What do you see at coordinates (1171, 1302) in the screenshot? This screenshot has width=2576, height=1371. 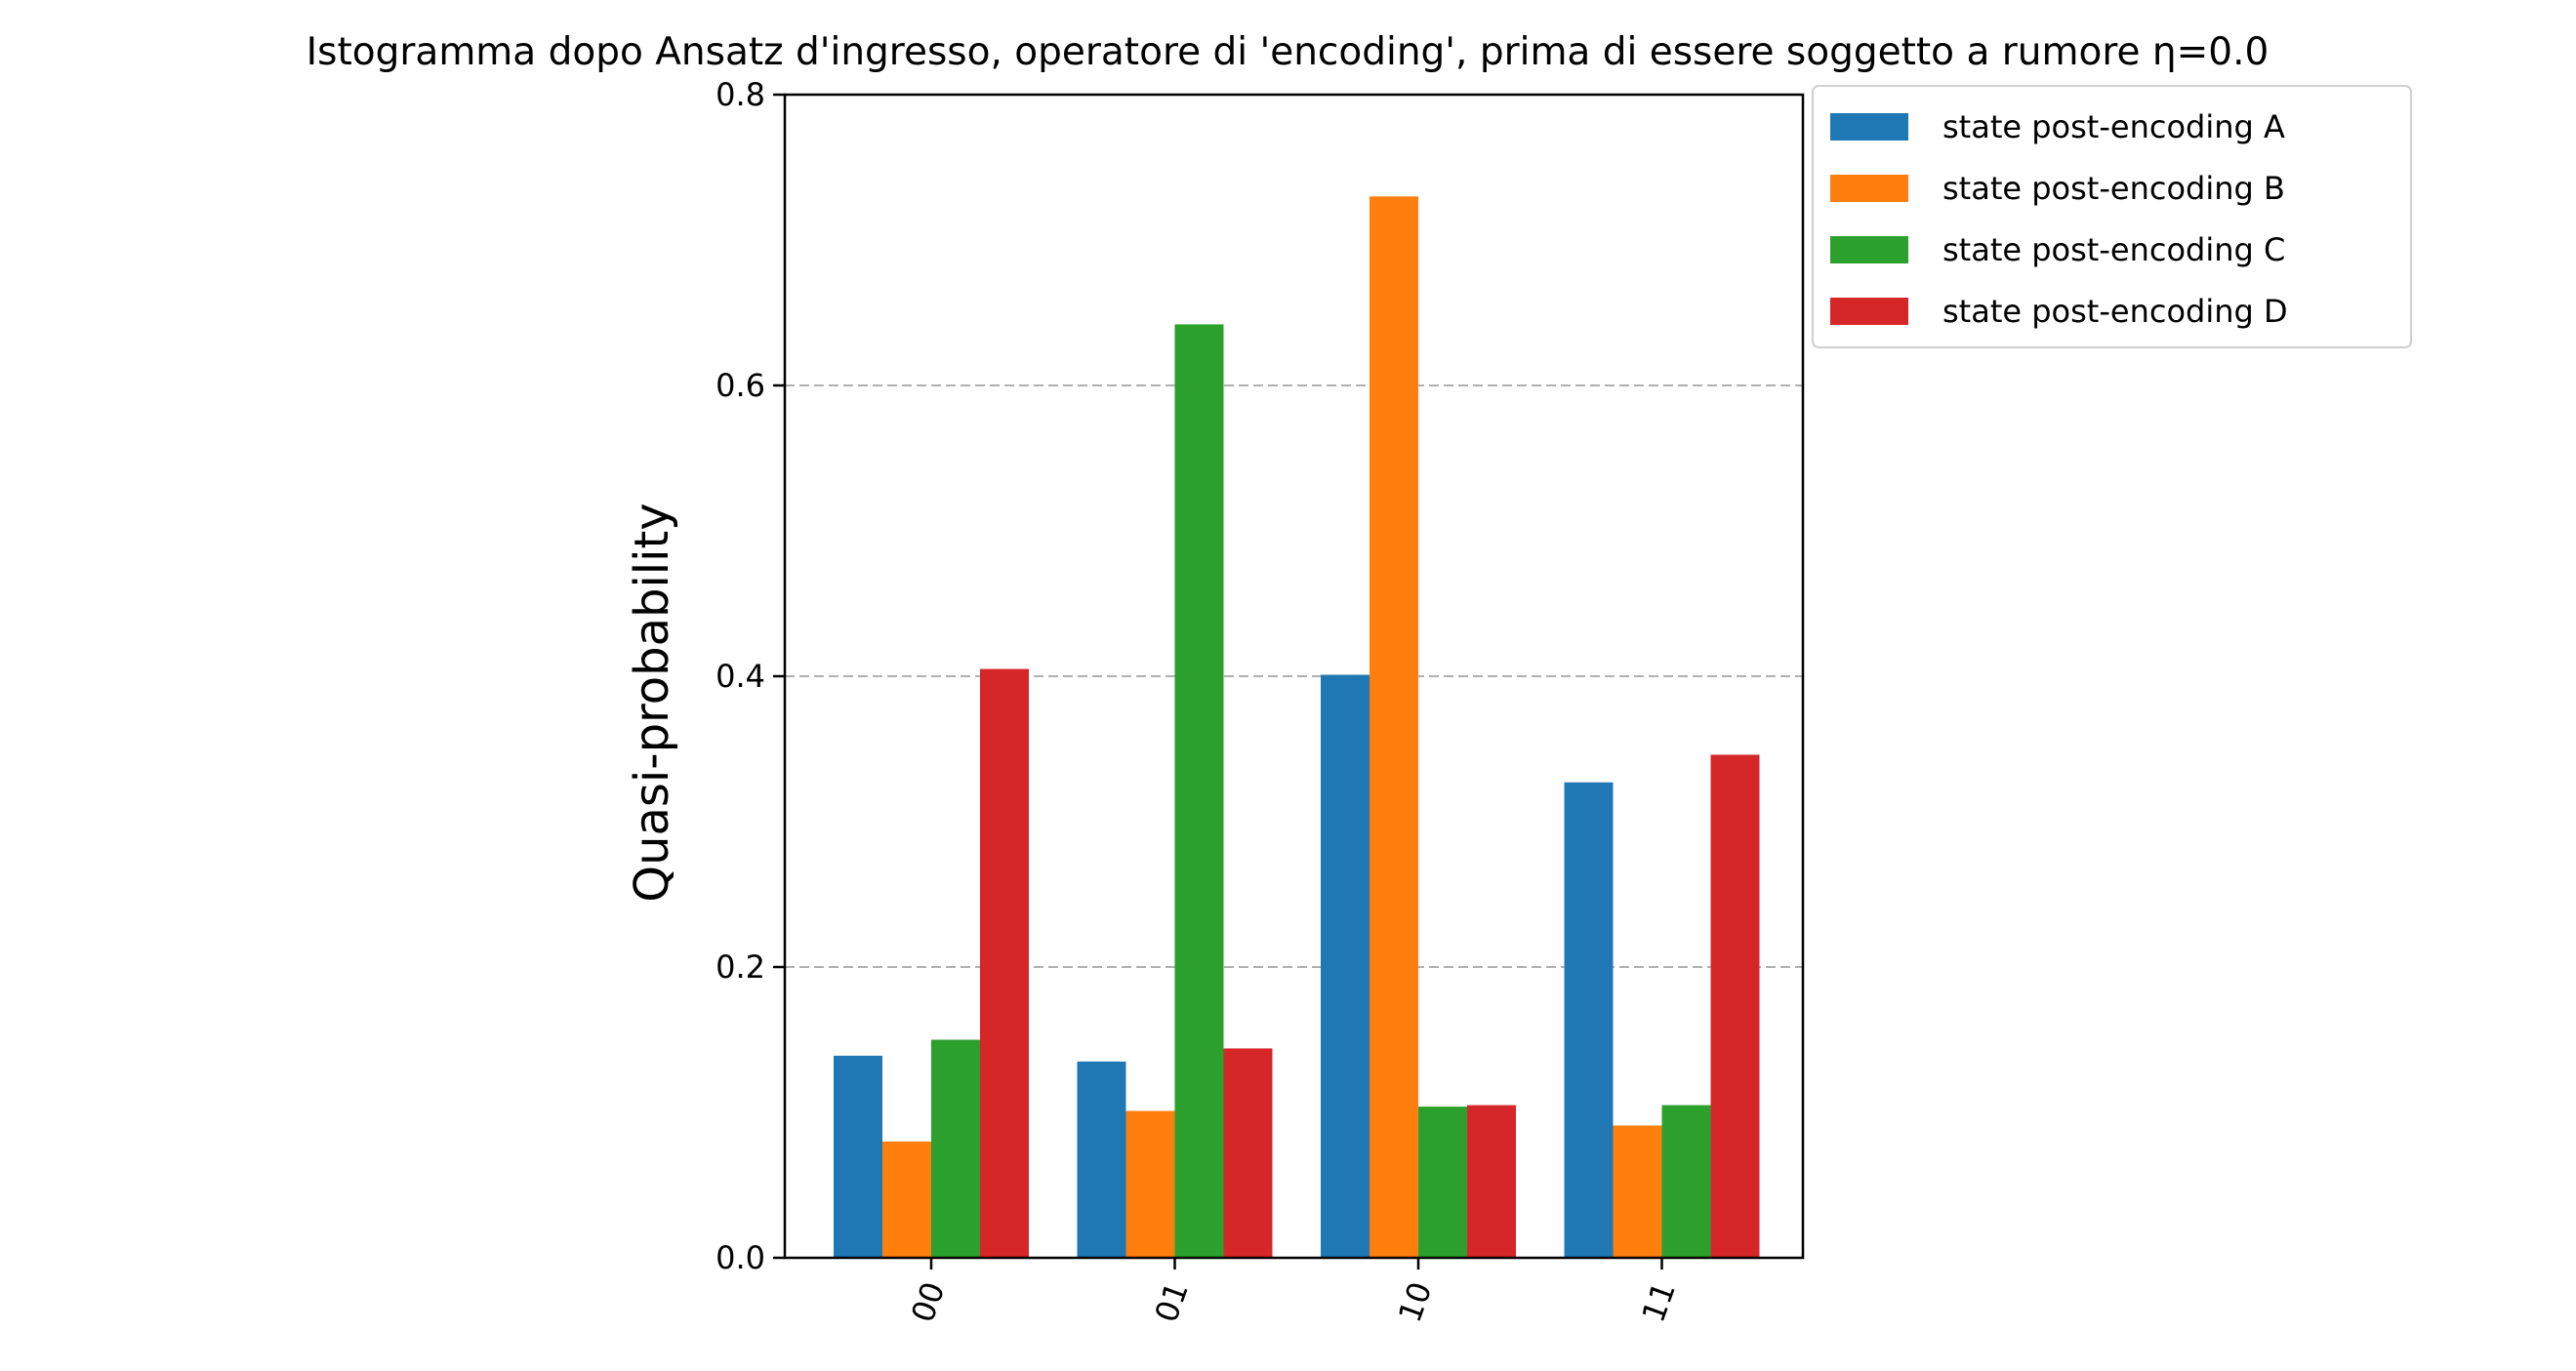 I see `x-tick-label: 01` at bounding box center [1171, 1302].